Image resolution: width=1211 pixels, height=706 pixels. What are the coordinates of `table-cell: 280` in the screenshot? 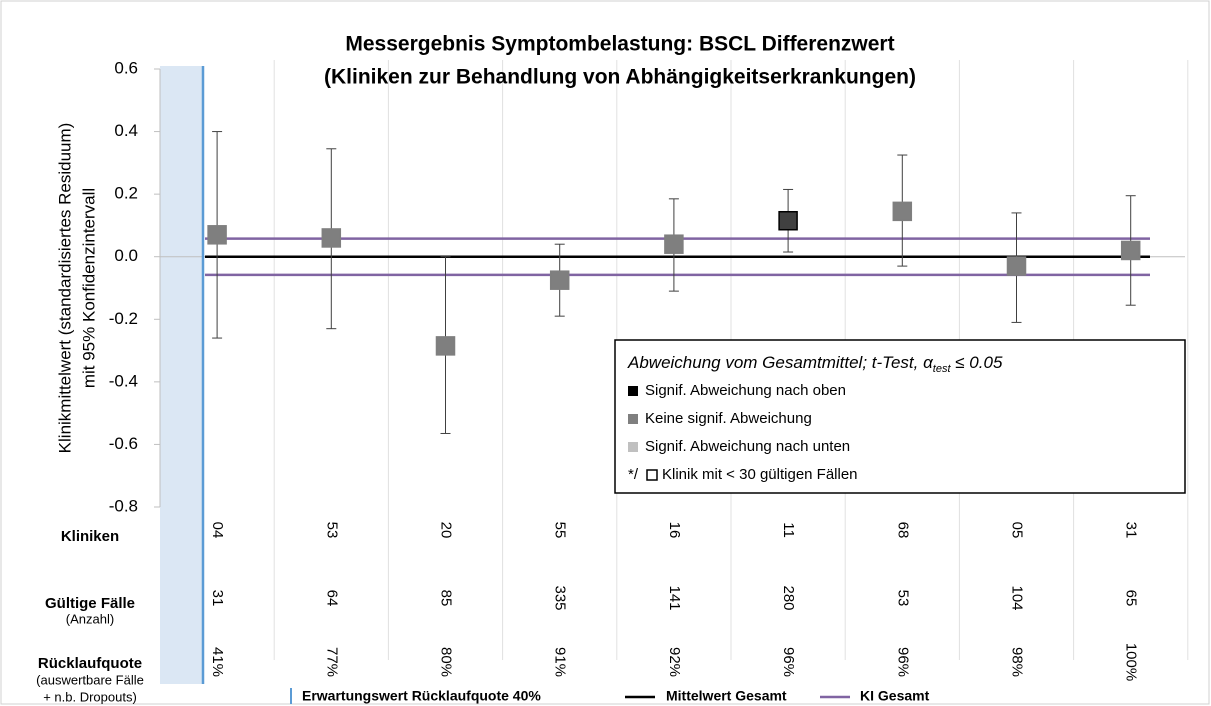 It's located at (788, 597).